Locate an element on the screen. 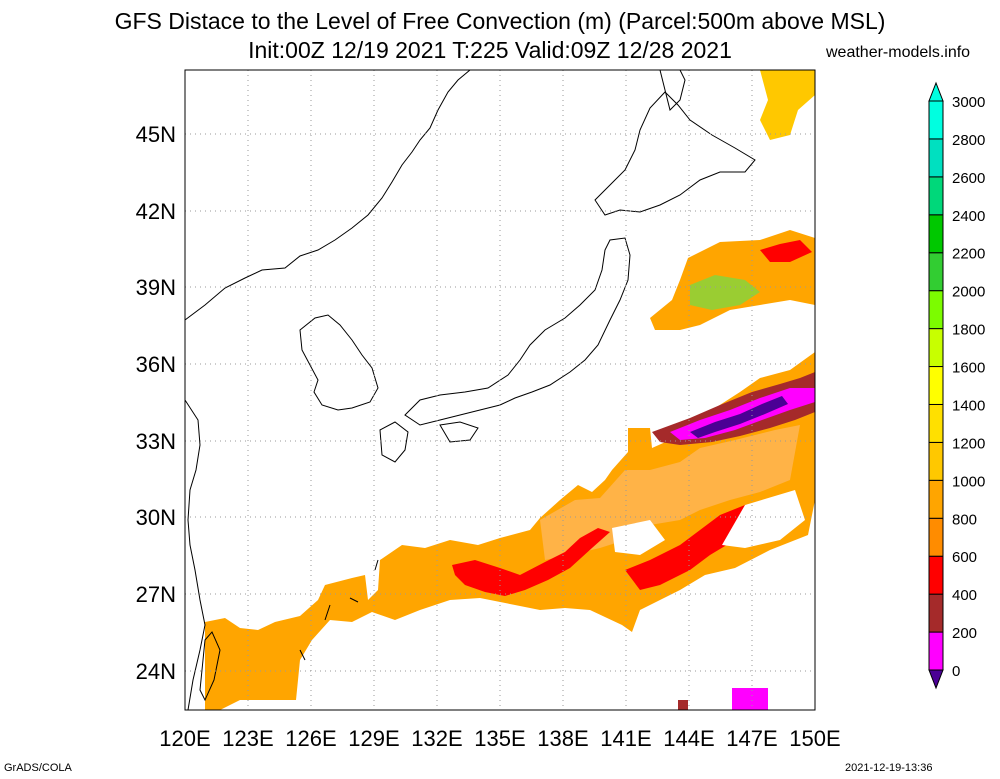 The width and height of the screenshot is (1000, 779). lat-tick-label: 36N is located at coordinates (156, 364).